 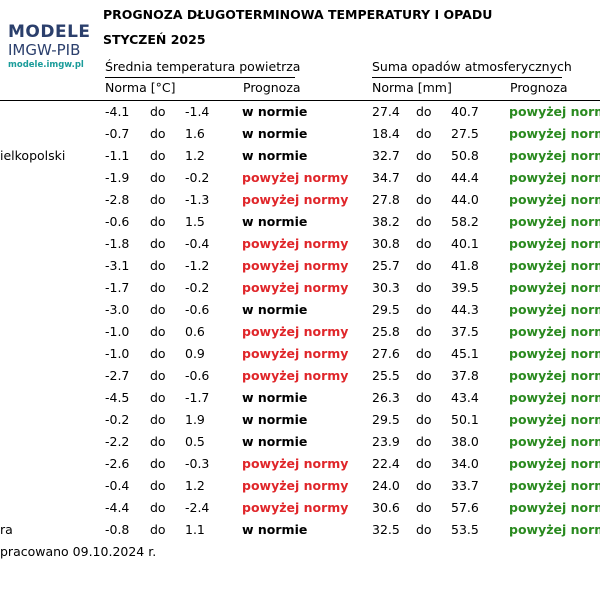 What do you see at coordinates (465, 177) in the screenshot?
I see `precip-high: 44.4` at bounding box center [465, 177].